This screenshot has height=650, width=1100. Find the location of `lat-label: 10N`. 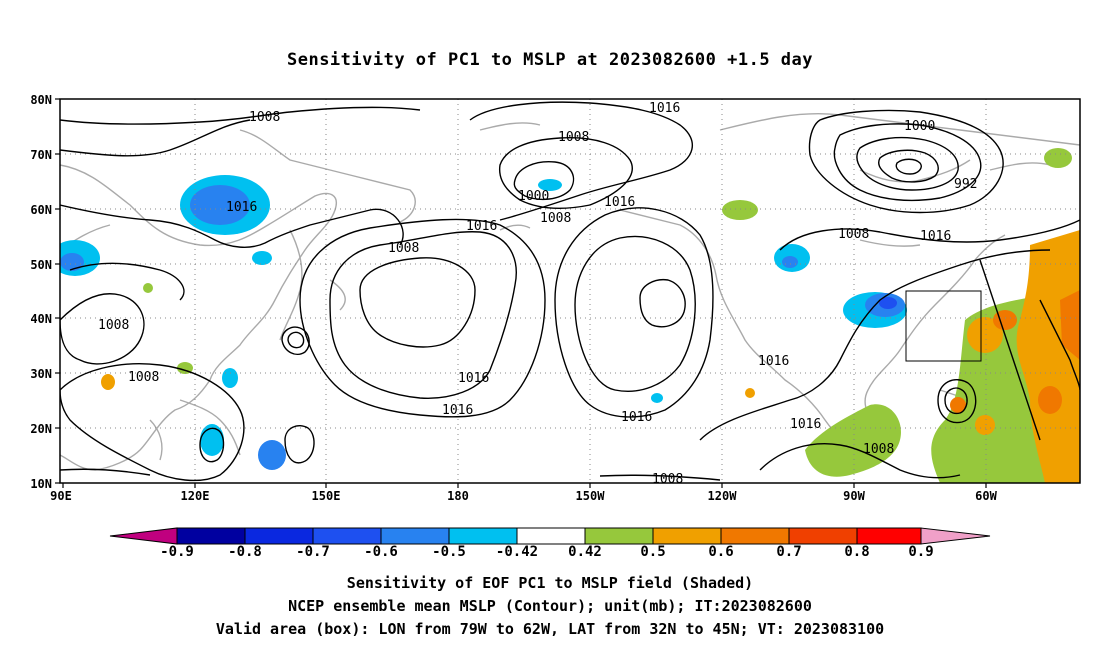

lat-label: 10N is located at coordinates (41, 484).